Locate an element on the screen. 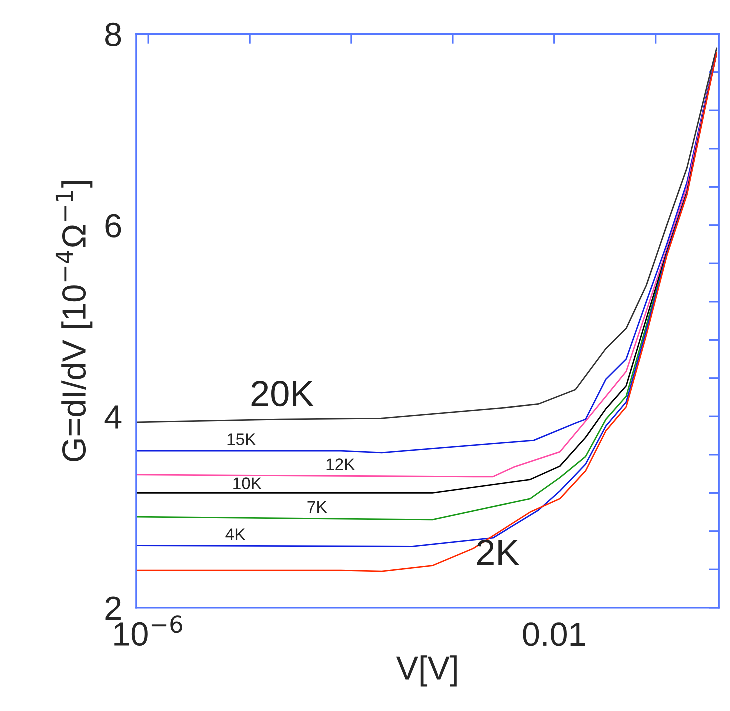 Image resolution: width=730 pixels, height=711 pixels. series-label: 7K is located at coordinates (318, 507).